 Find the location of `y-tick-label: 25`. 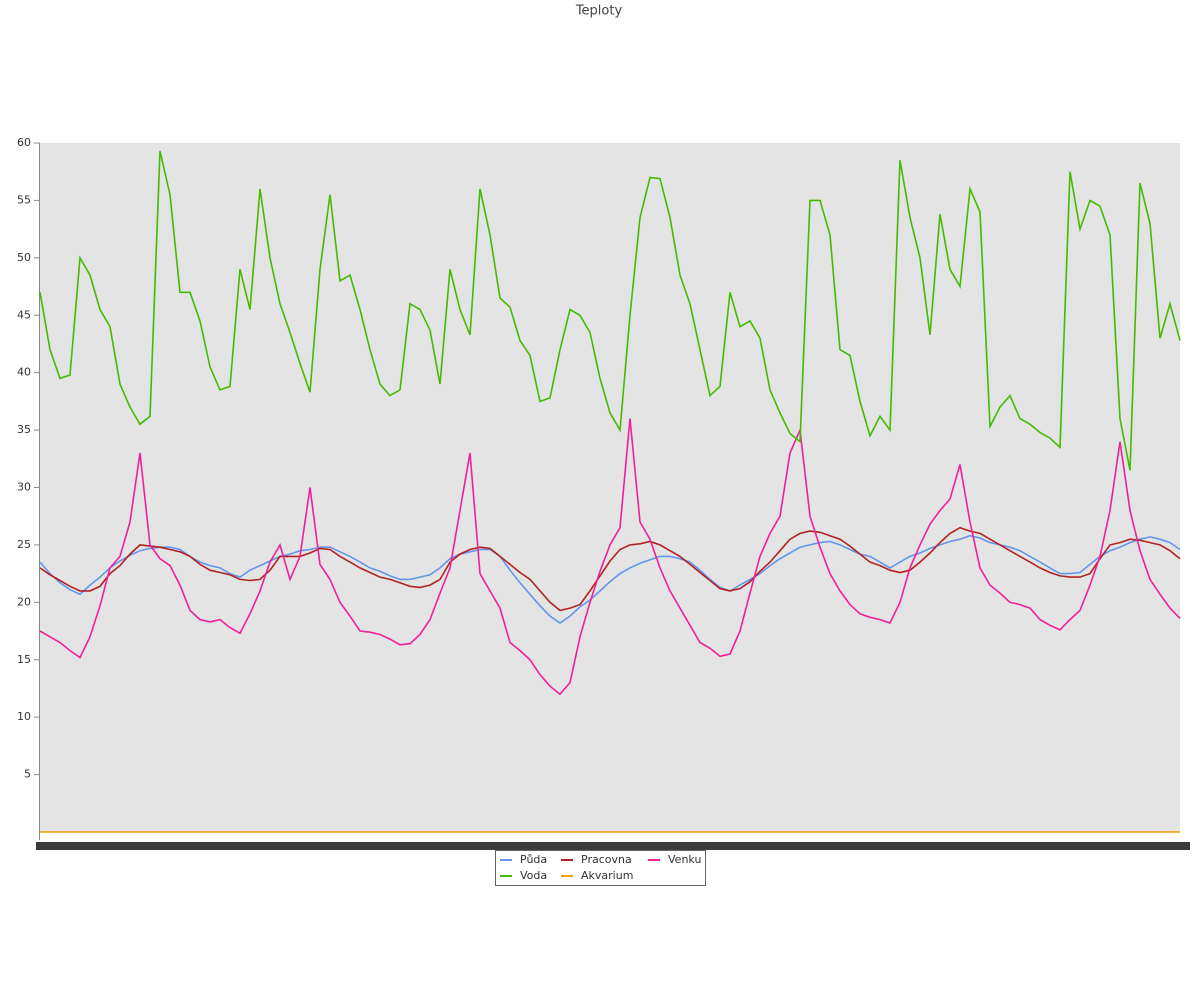

y-tick-label: 25 is located at coordinates (24, 544).